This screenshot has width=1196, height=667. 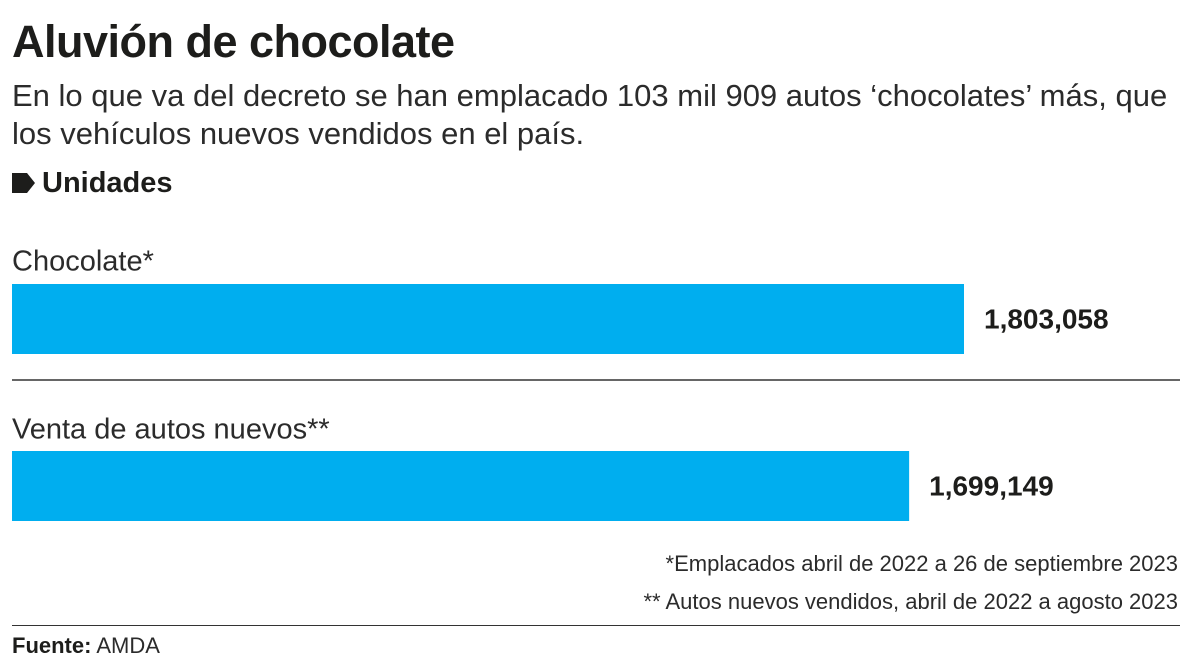 What do you see at coordinates (107, 182) in the screenshot?
I see `units-label: Unidades` at bounding box center [107, 182].